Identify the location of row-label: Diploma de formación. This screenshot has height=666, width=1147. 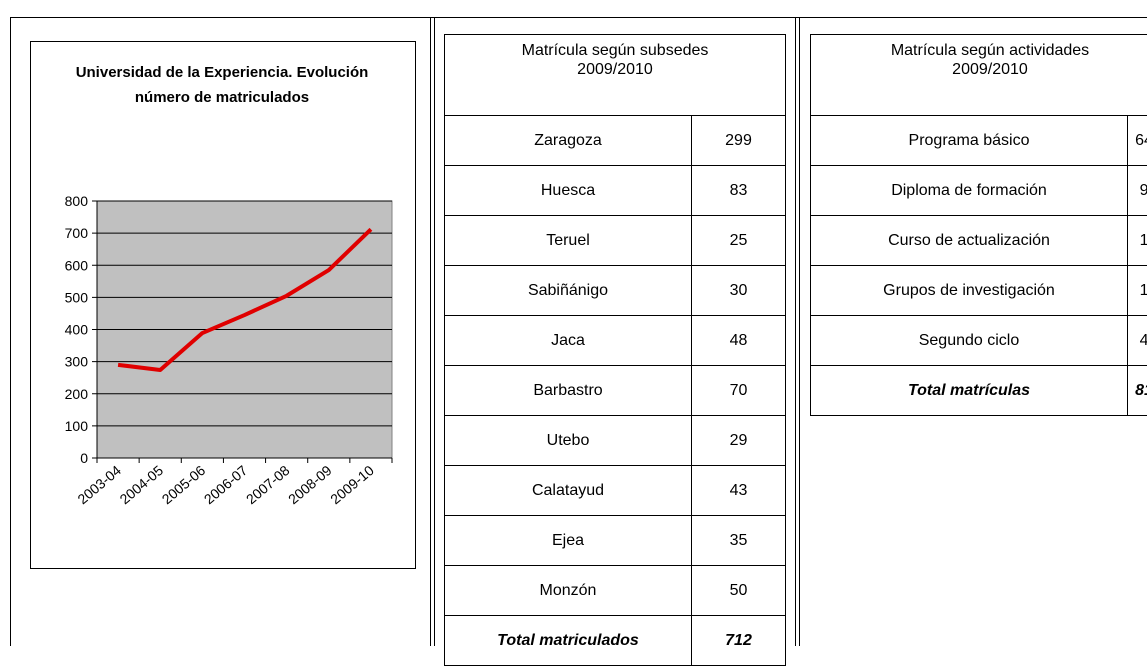
(969, 191).